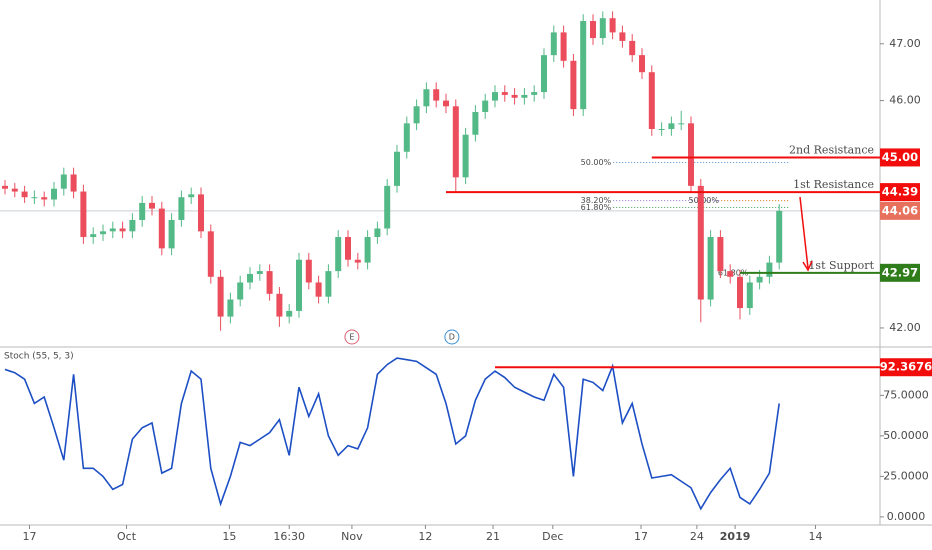 This screenshot has width=932, height=550. I want to click on last-price-tag, so click(900, 210).